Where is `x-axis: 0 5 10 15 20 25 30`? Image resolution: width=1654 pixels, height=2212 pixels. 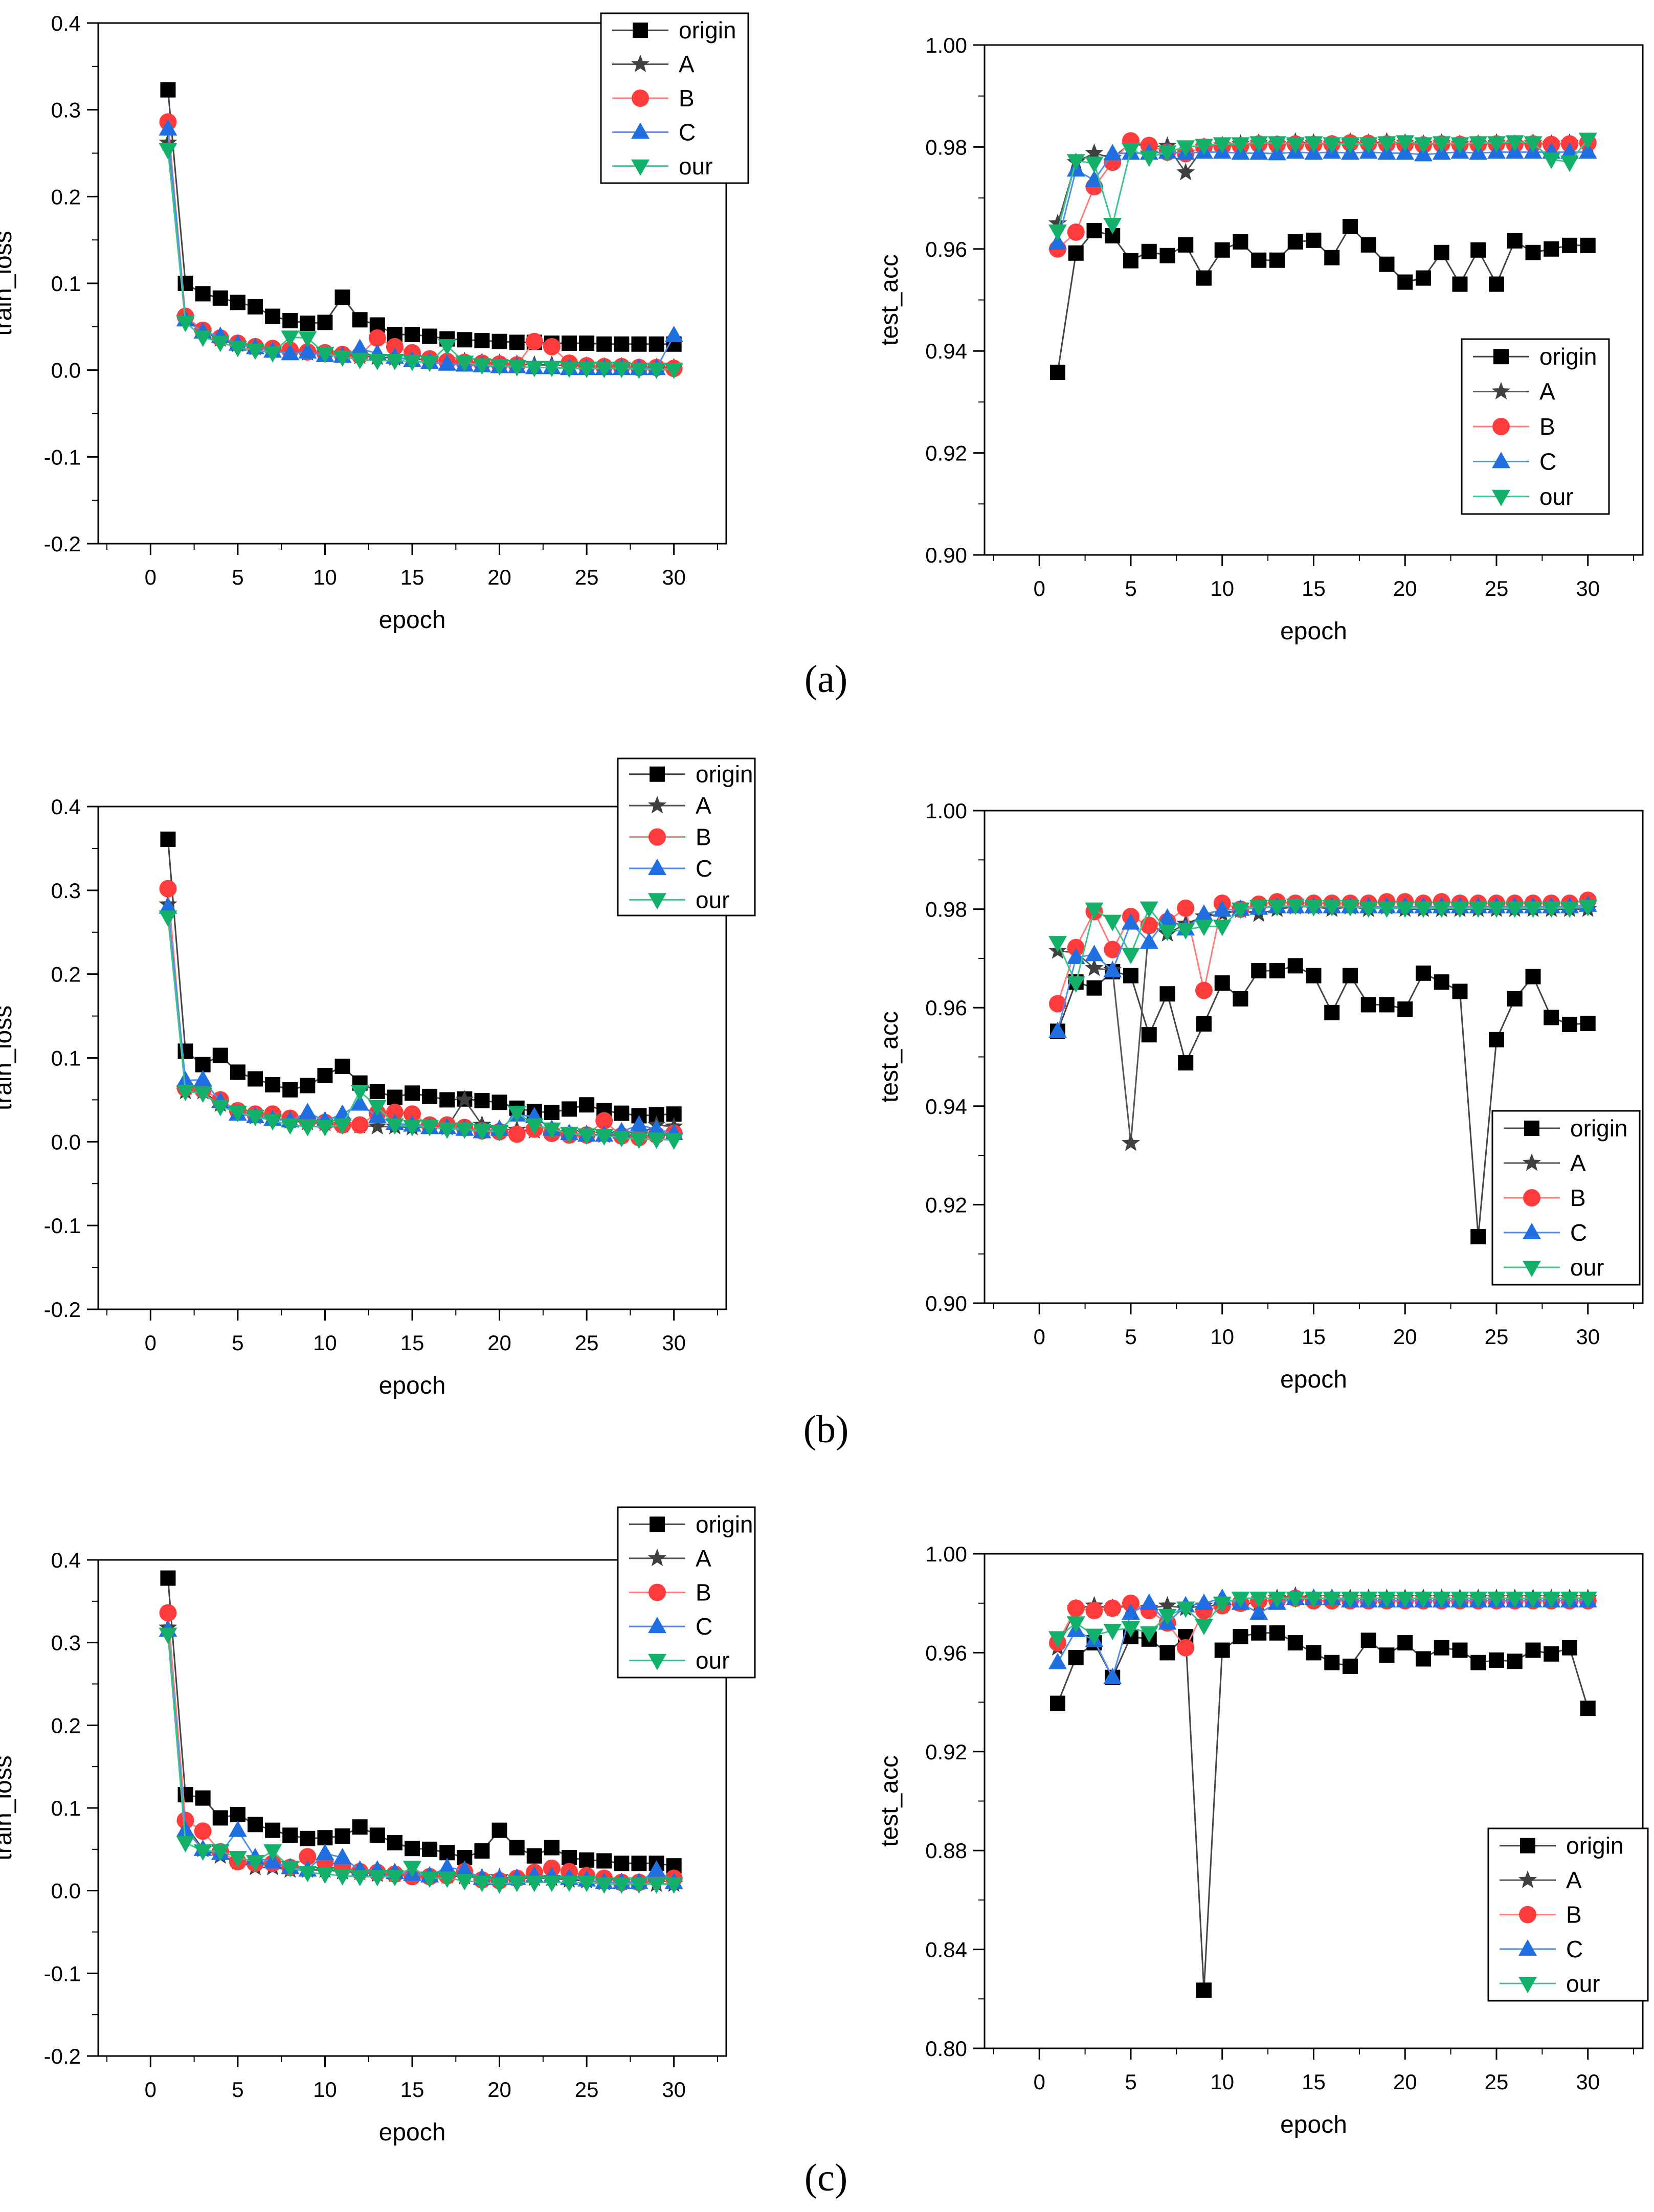 x-axis: 0 5 10 15 20 25 30 is located at coordinates (1314, 2071).